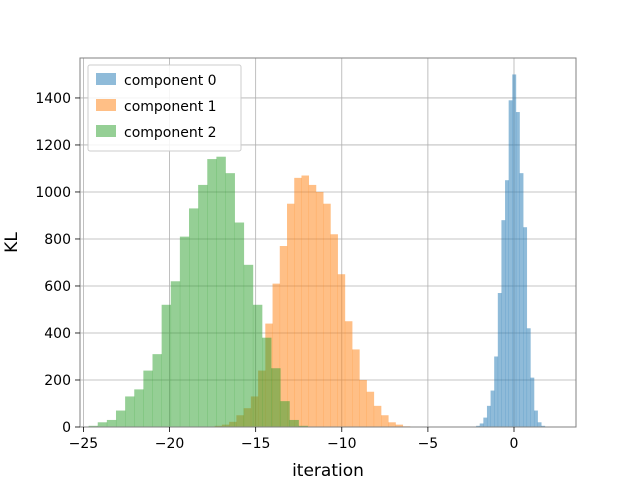  What do you see at coordinates (428, 444) in the screenshot?
I see `x-tick-label: −5` at bounding box center [428, 444].